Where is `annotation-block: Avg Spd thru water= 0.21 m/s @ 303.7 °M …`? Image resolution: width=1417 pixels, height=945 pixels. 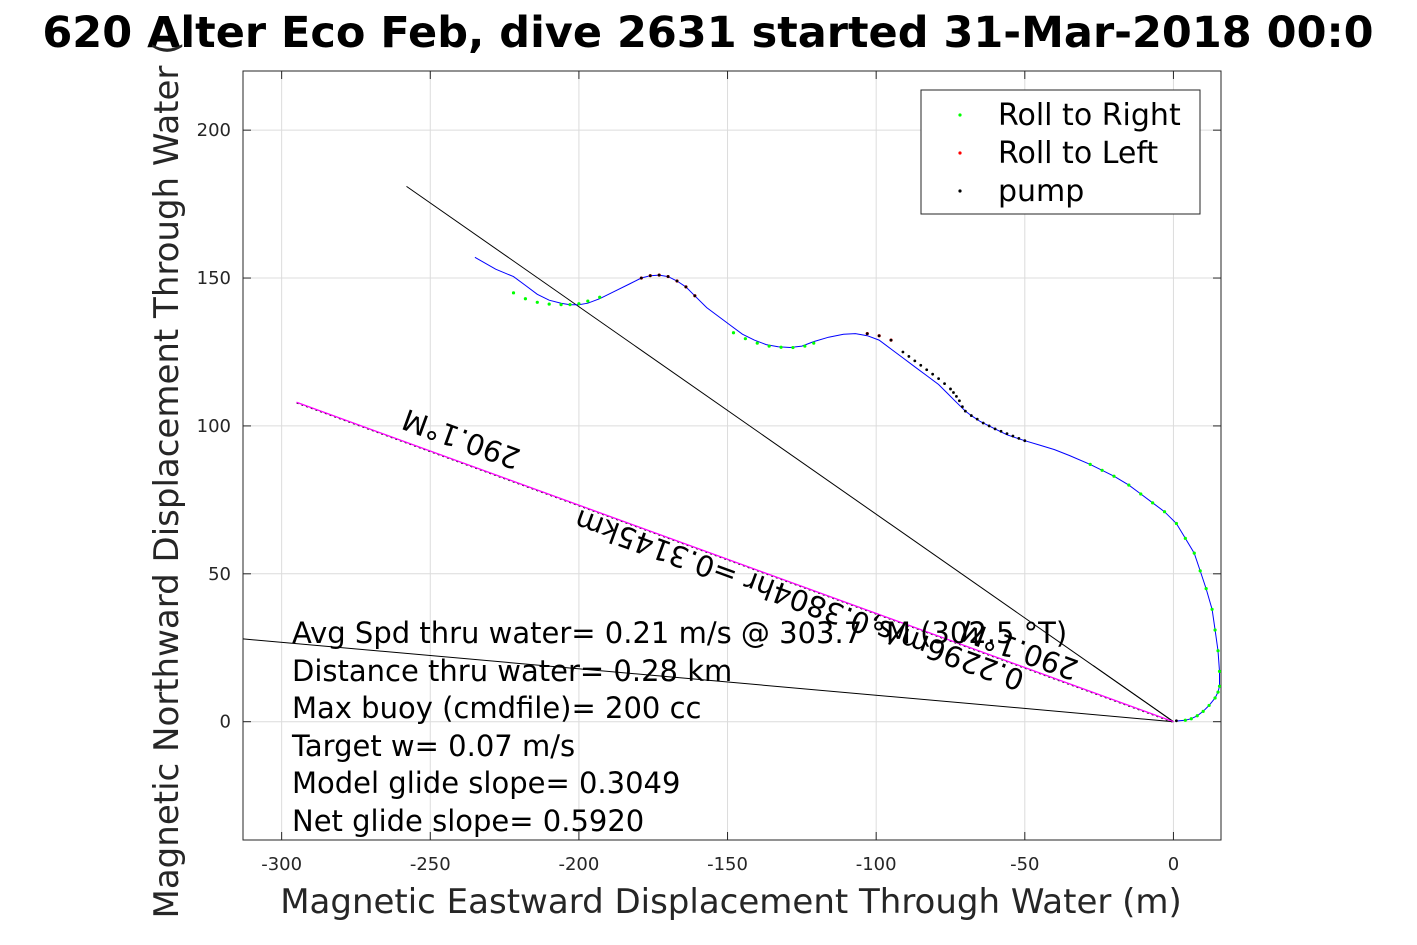
annotation-block: Avg Spd thru water= 0.21 m/s @ 303.7 °M … is located at coordinates (679, 727).